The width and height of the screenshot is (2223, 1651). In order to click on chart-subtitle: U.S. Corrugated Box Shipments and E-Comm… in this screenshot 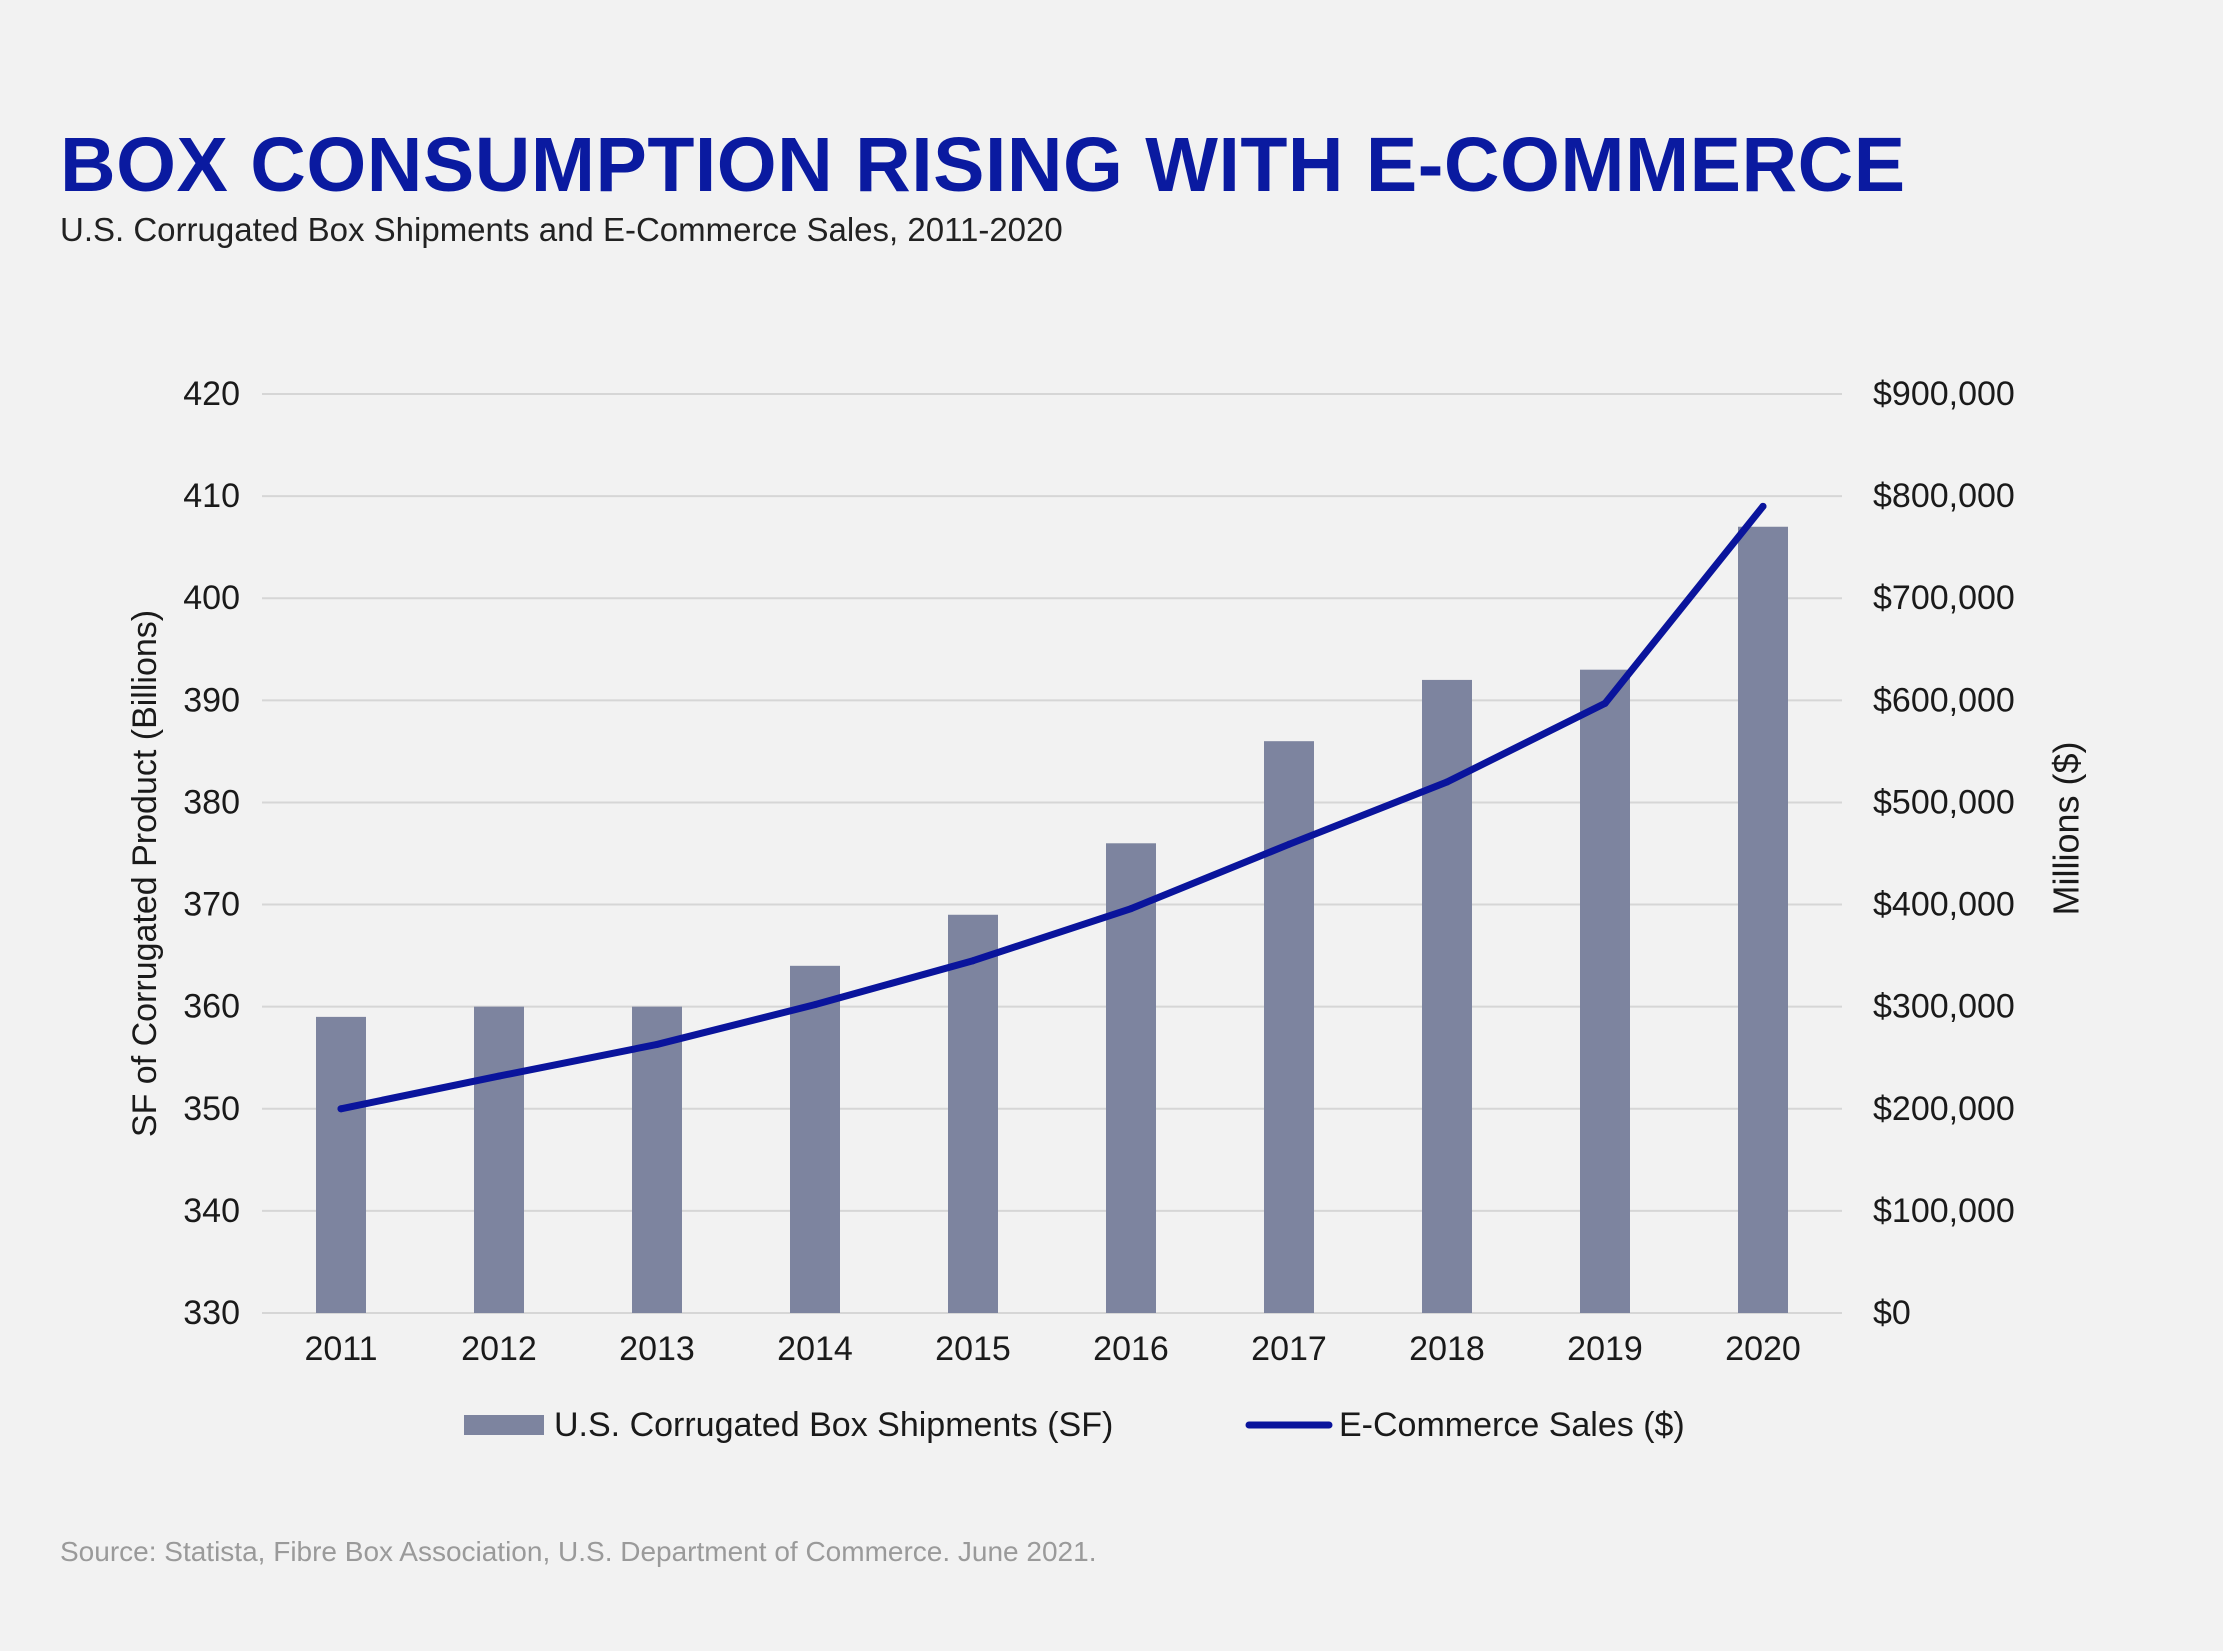, I will do `click(561, 229)`.